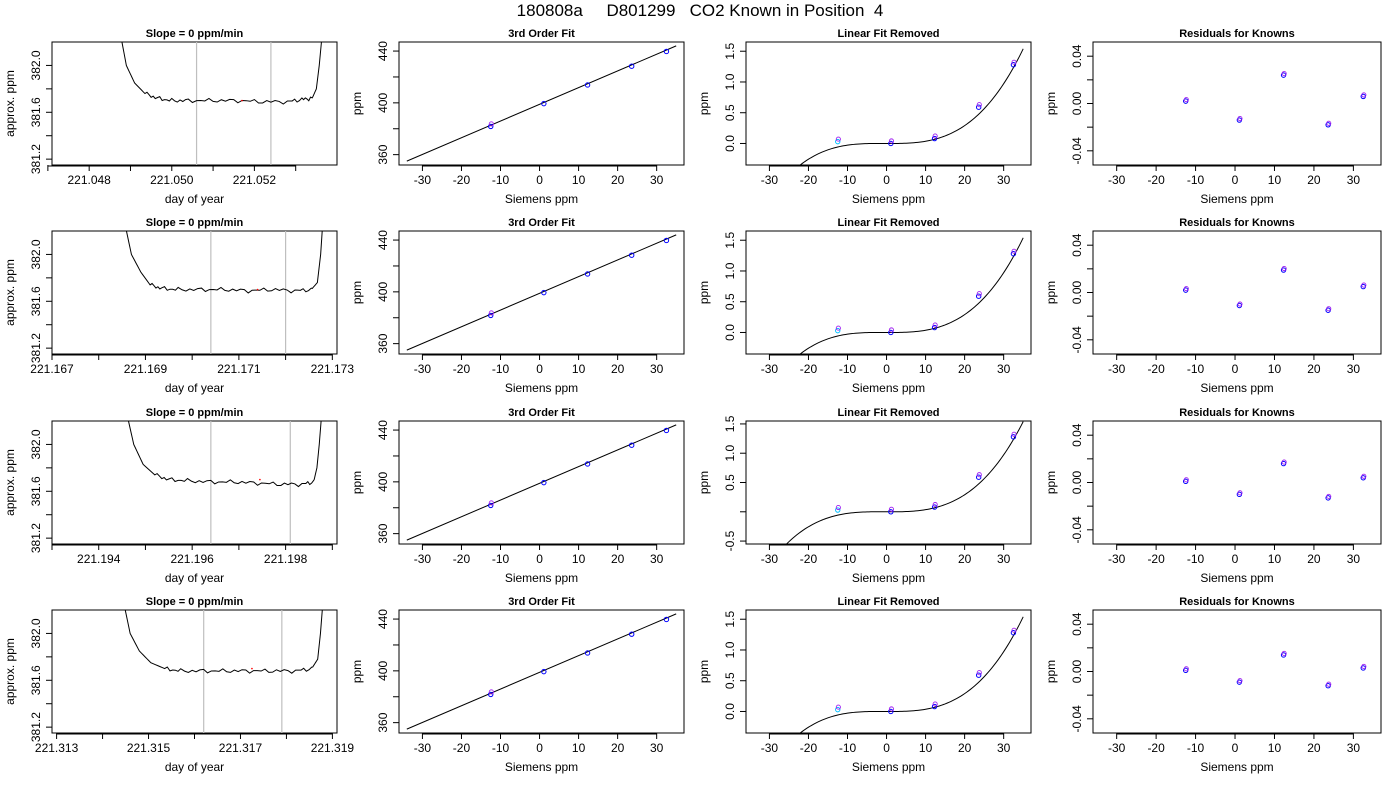 The image size is (1400, 800). I want to click on x-axis: 221.167 221.169 221.171 221.173, so click(192, 365).